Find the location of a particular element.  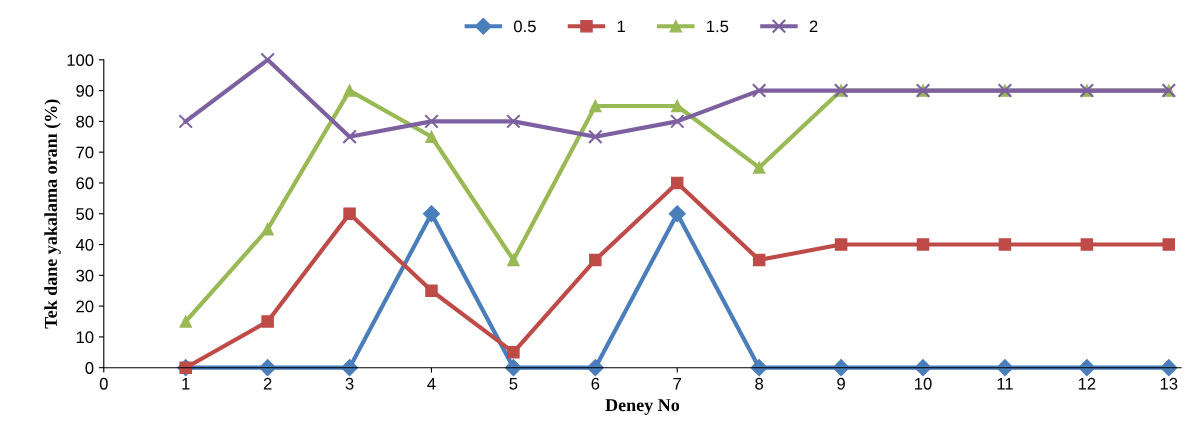

x-tick-label: 0 is located at coordinates (103, 383).